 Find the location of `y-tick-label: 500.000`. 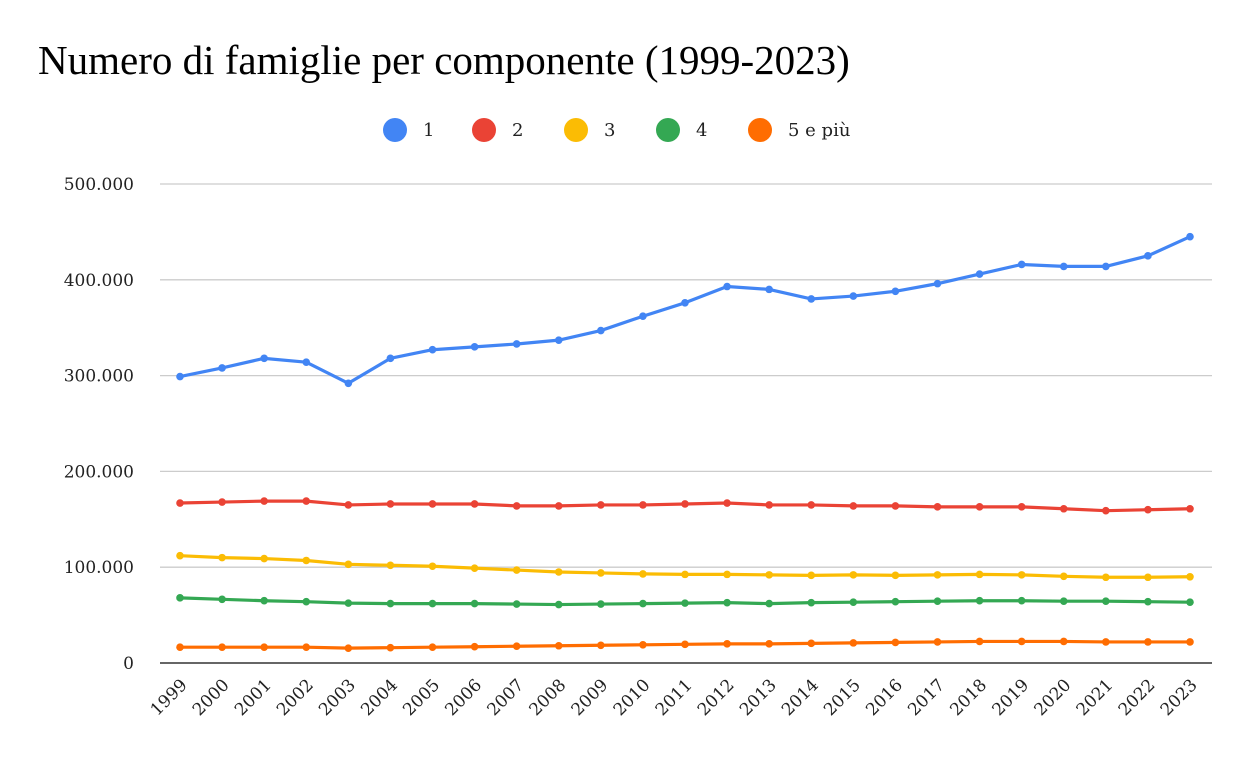

y-tick-label: 500.000 is located at coordinates (99, 185).